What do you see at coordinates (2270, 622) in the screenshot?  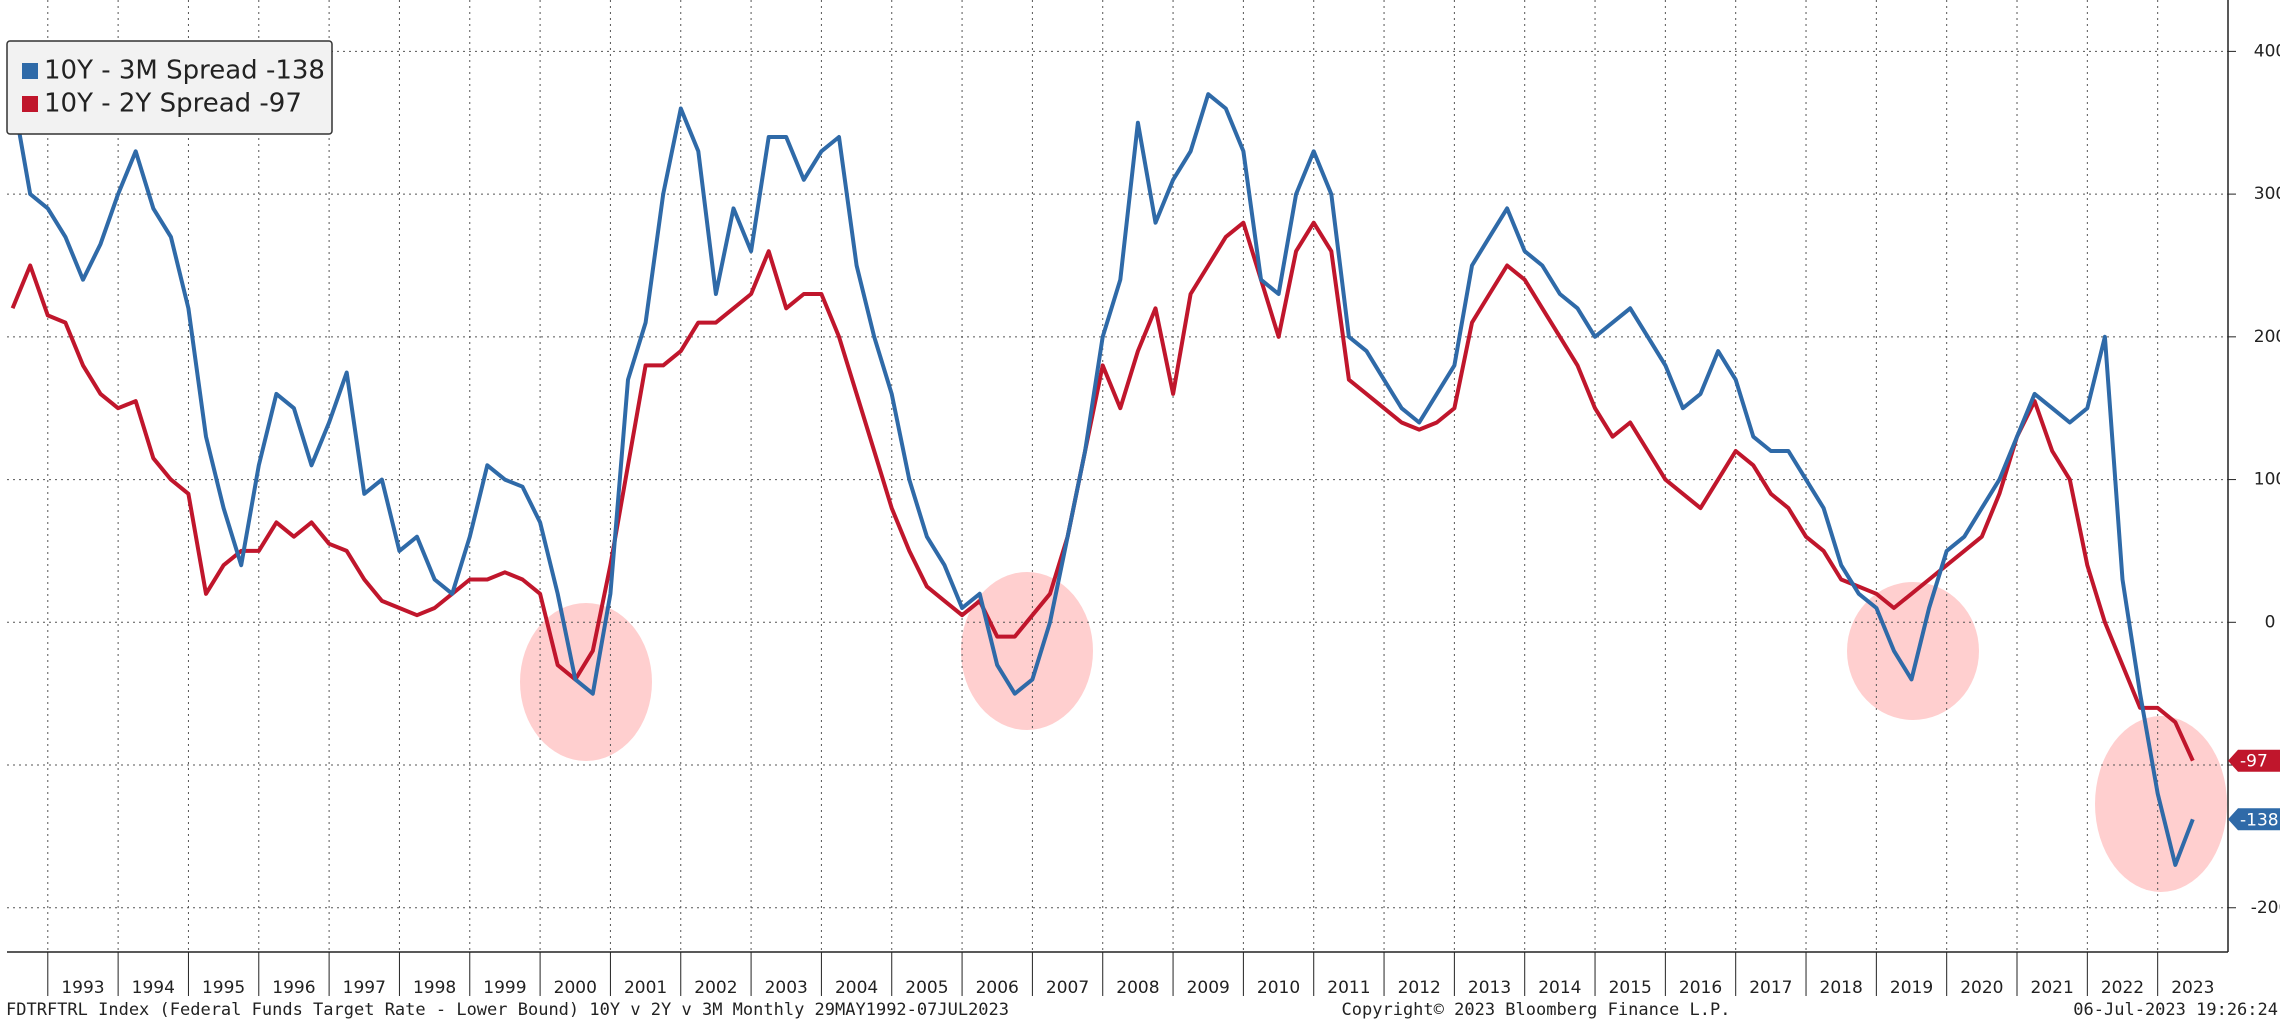 I see `y-tick-label: 0` at bounding box center [2270, 622].